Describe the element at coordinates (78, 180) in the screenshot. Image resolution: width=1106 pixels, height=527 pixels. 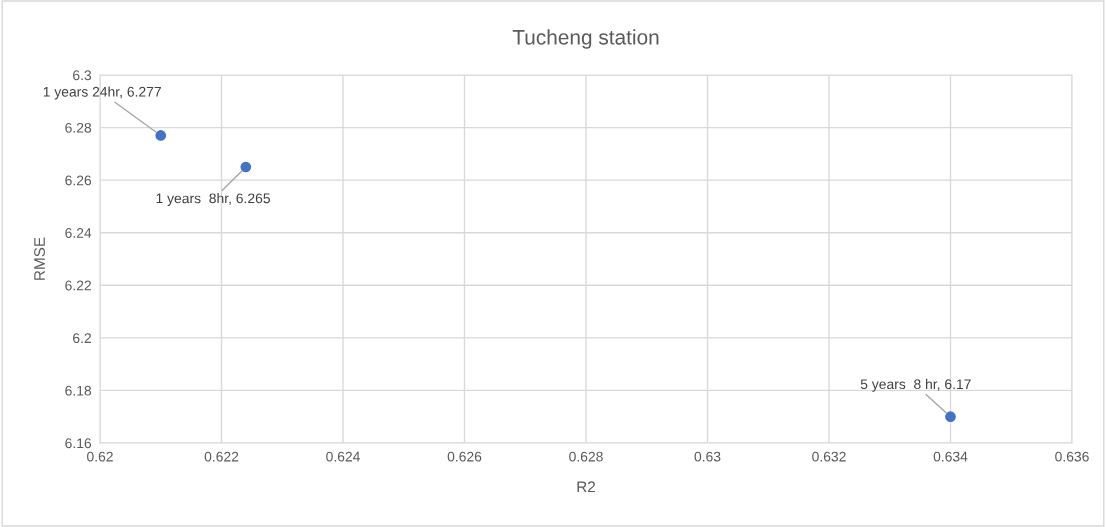
I see `y-tick-label: 6.26` at that location.